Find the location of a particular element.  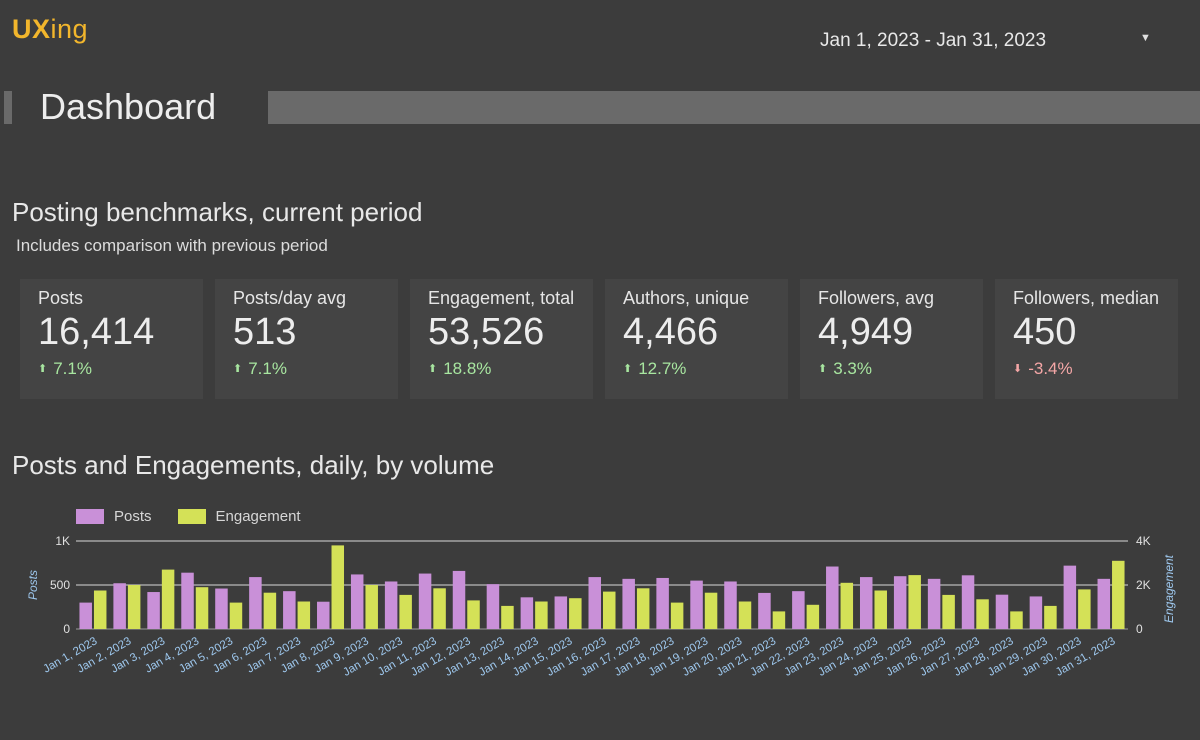

kpi-delta: ⬆ 12.7% is located at coordinates (655, 368).